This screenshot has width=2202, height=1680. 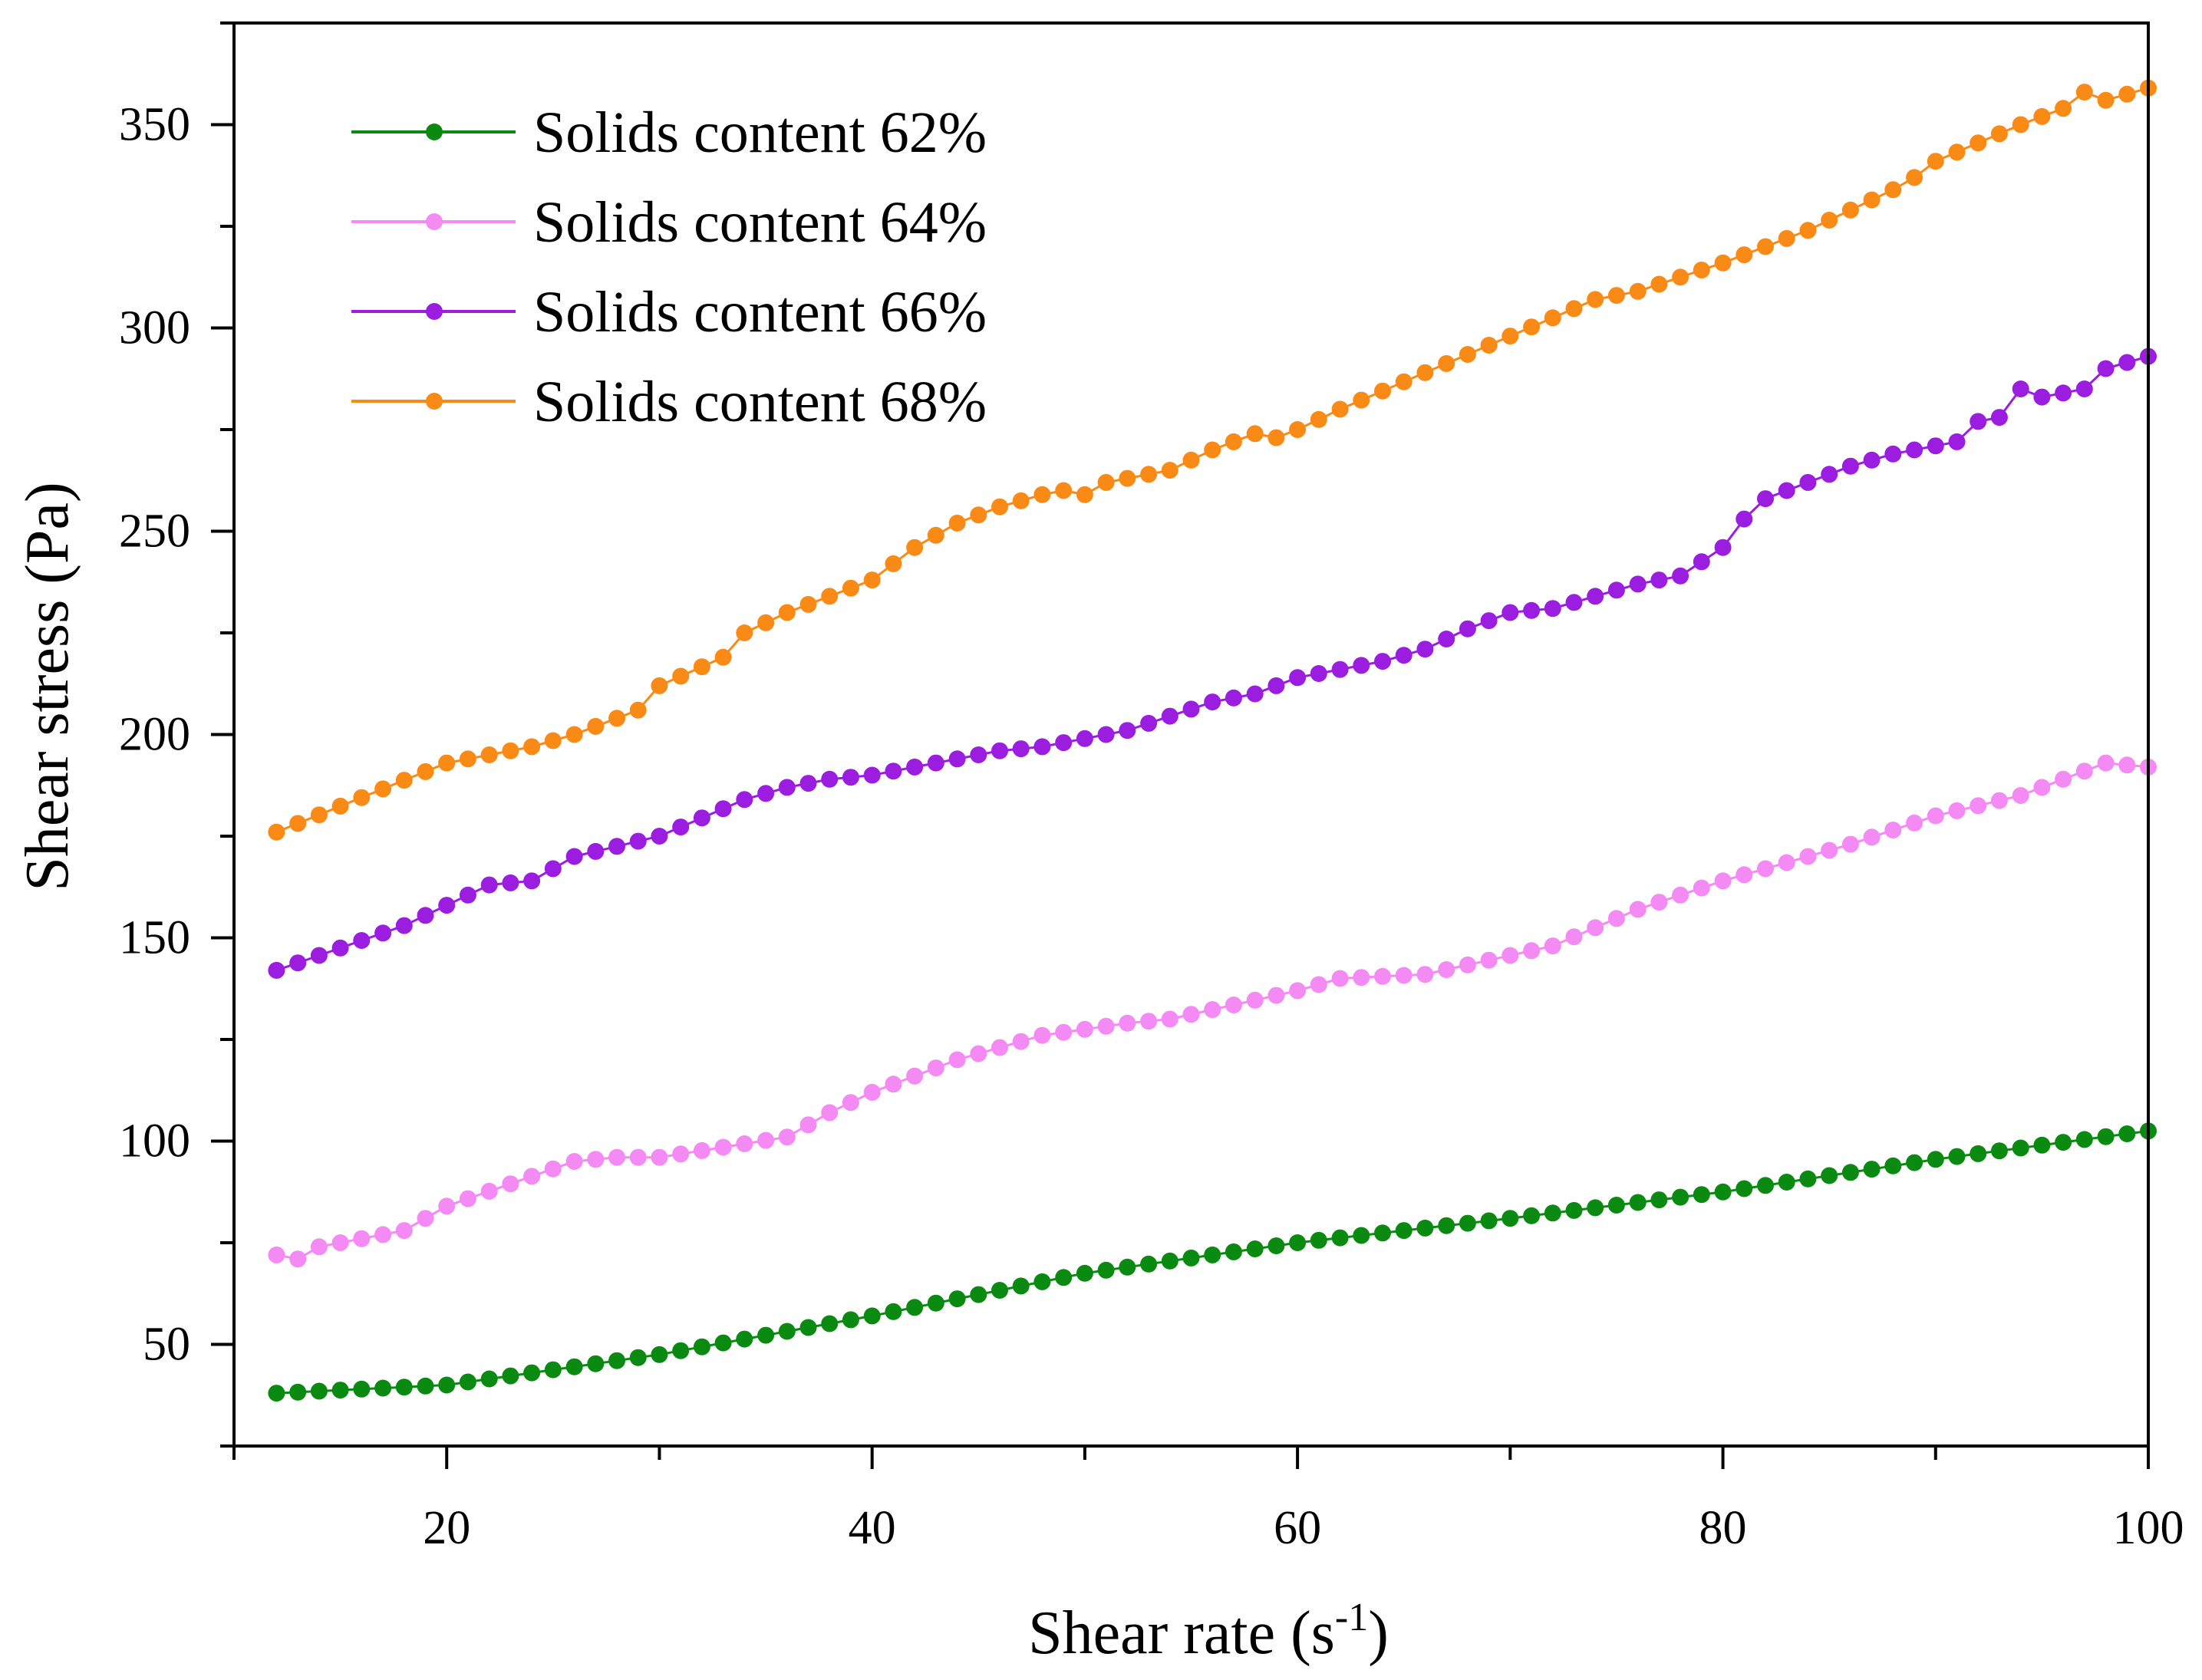 I want to click on y-tick-label: 250, so click(x=154, y=532).